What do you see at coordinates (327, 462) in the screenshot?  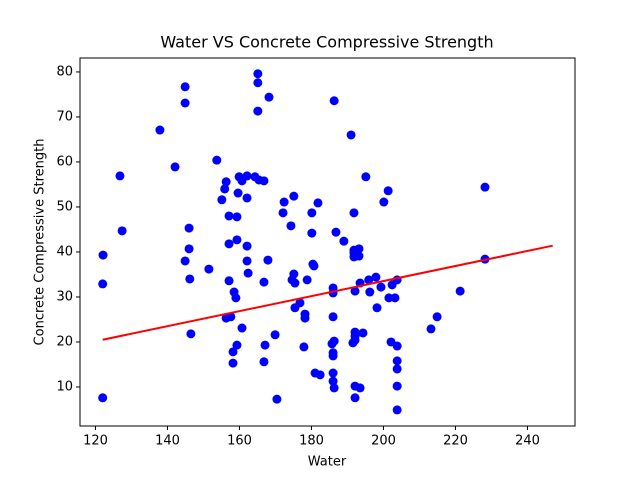 I see `x-axis-label: Water` at bounding box center [327, 462].